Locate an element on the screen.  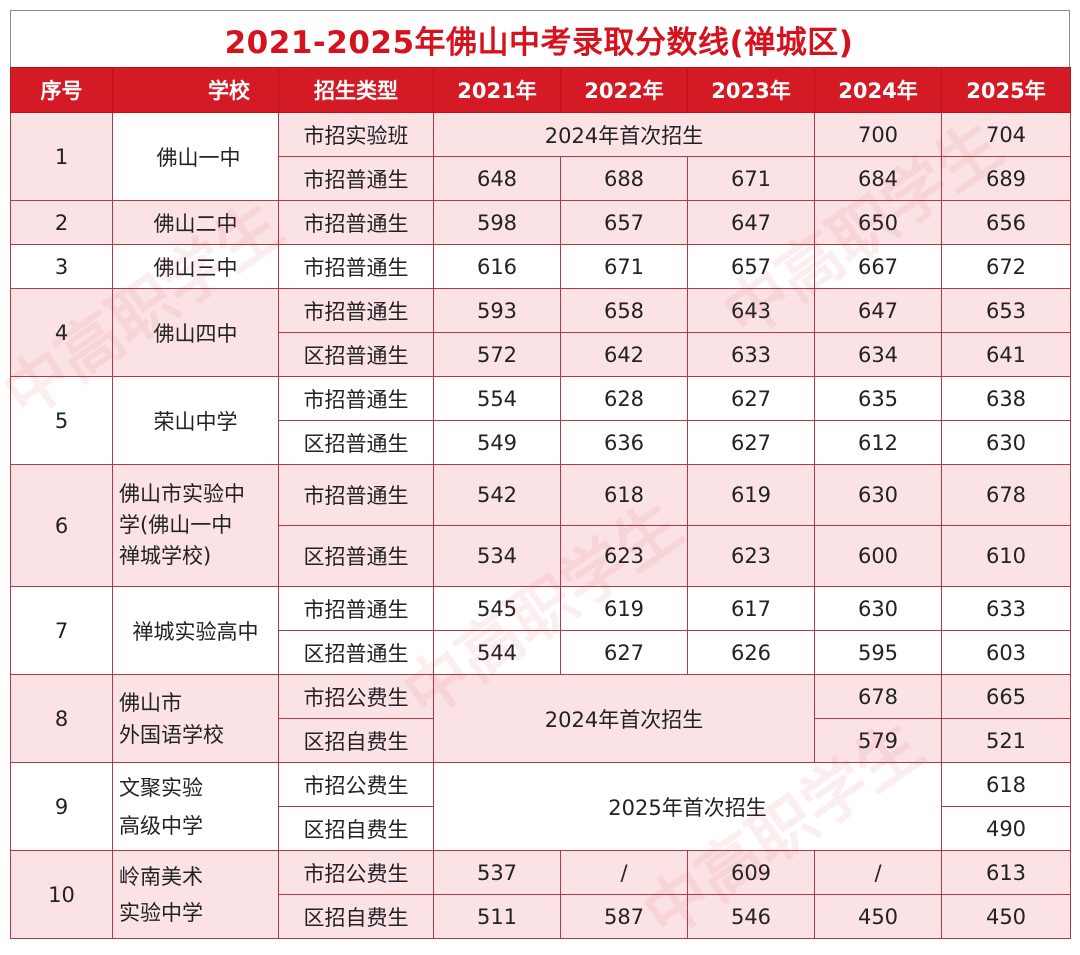
table-row: 区招普通生 534 623 623 600 610 is located at coordinates (541, 556).